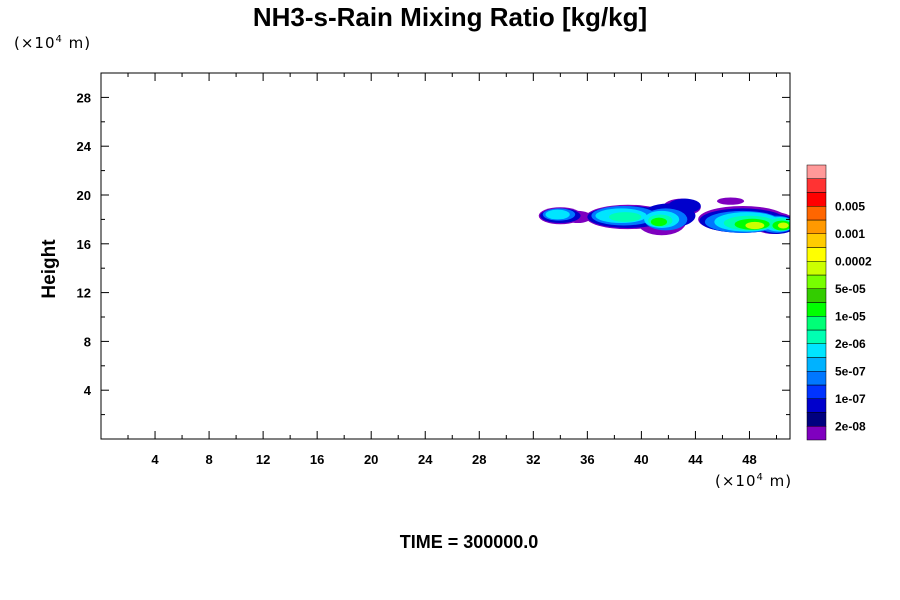 The image size is (900, 600). Describe the element at coordinates (87, 341) in the screenshot. I see `y-tick-label: 8` at that location.